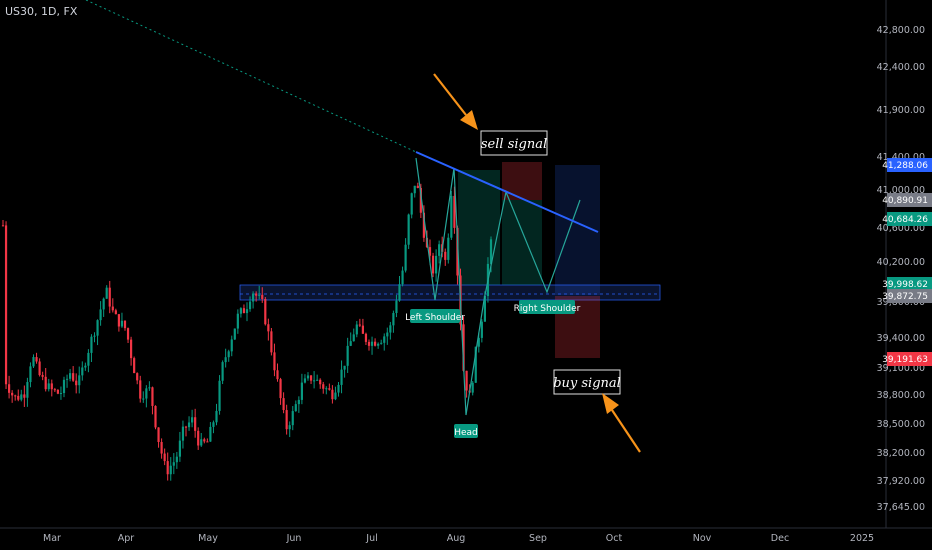  I want to click on x-tick-label: Oct, so click(614, 538).